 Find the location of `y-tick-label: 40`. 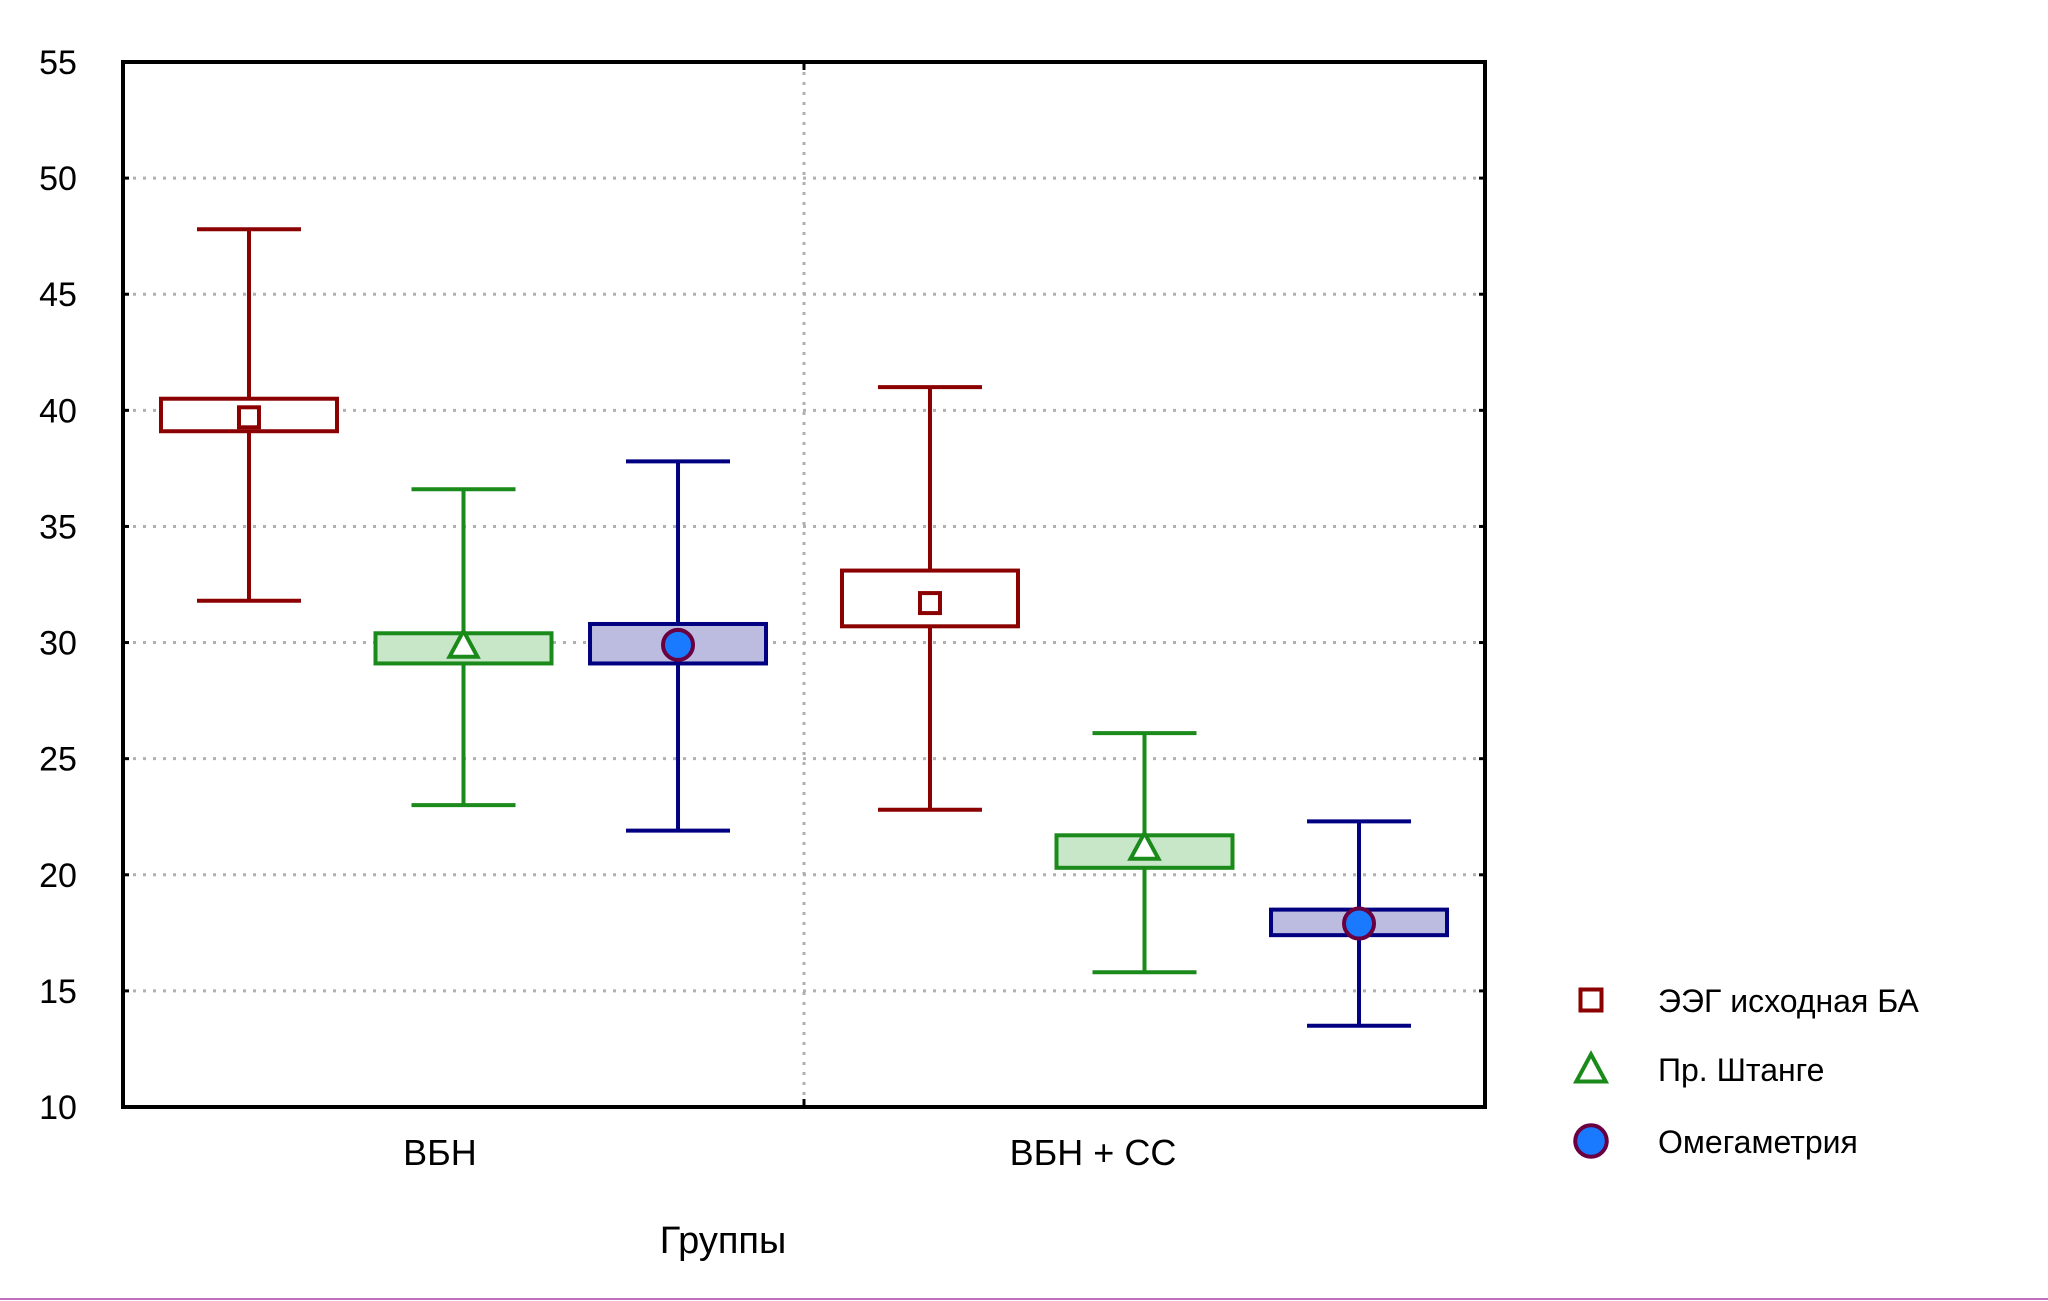

y-tick-label: 40 is located at coordinates (58, 411).